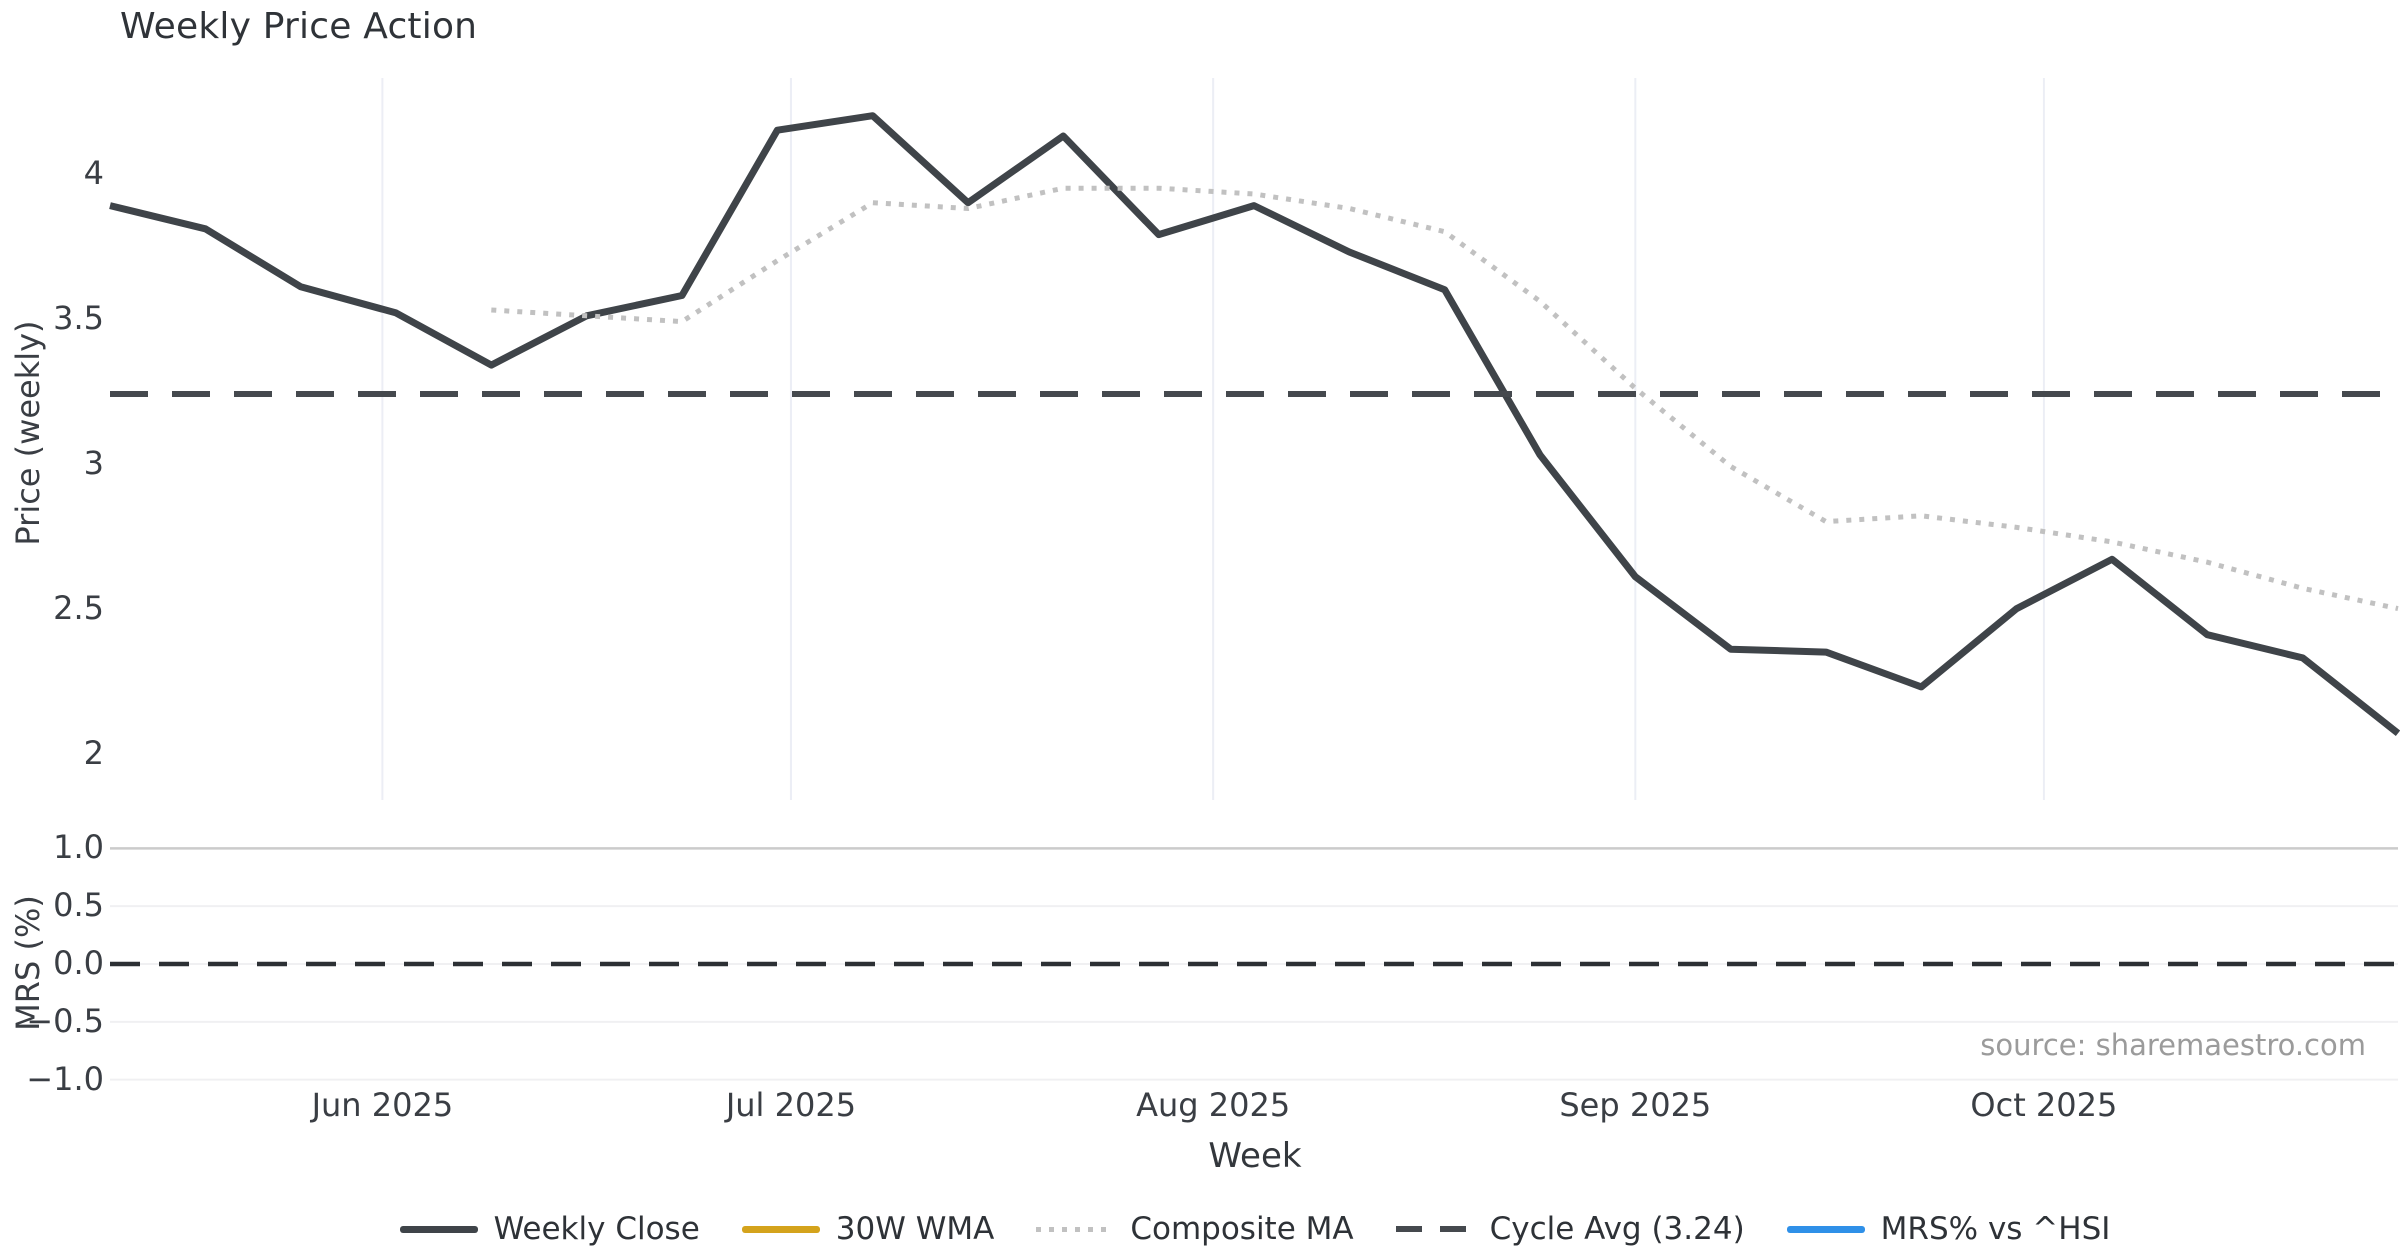 The height and width of the screenshot is (1260, 2400). What do you see at coordinates (791, 1105) in the screenshot?
I see `x-tick-label: Jul 2025` at bounding box center [791, 1105].